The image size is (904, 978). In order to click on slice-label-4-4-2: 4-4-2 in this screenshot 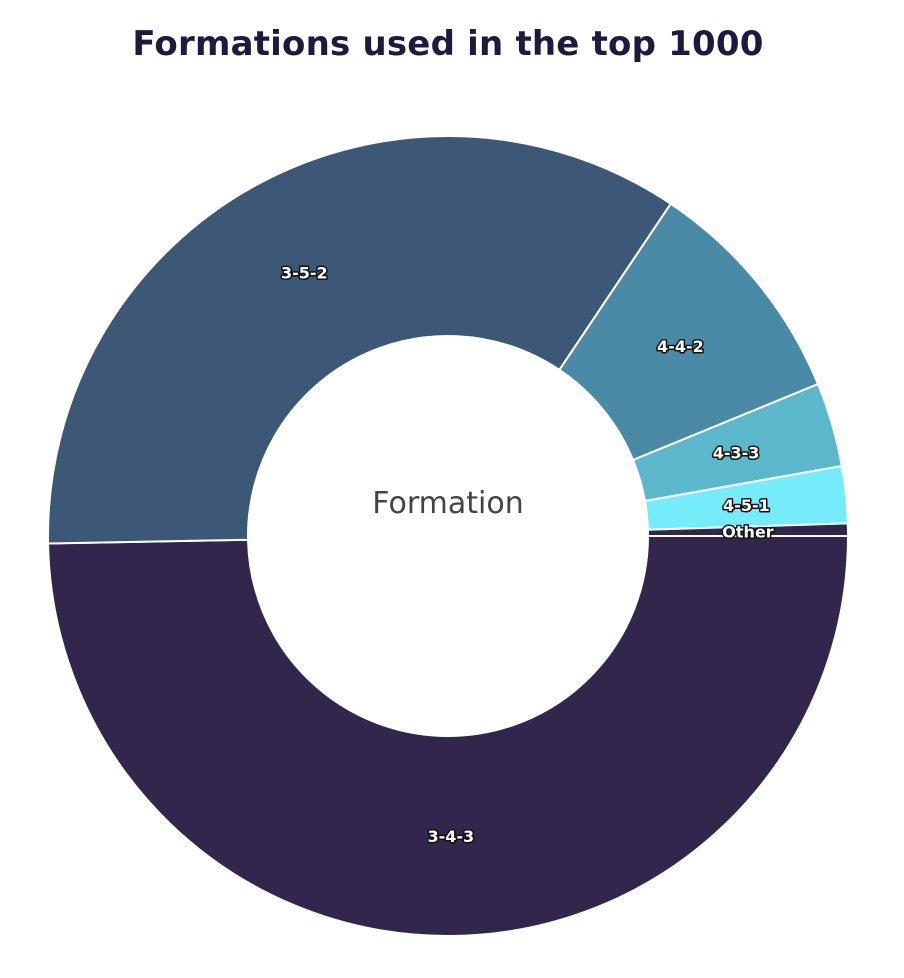, I will do `click(680, 346)`.